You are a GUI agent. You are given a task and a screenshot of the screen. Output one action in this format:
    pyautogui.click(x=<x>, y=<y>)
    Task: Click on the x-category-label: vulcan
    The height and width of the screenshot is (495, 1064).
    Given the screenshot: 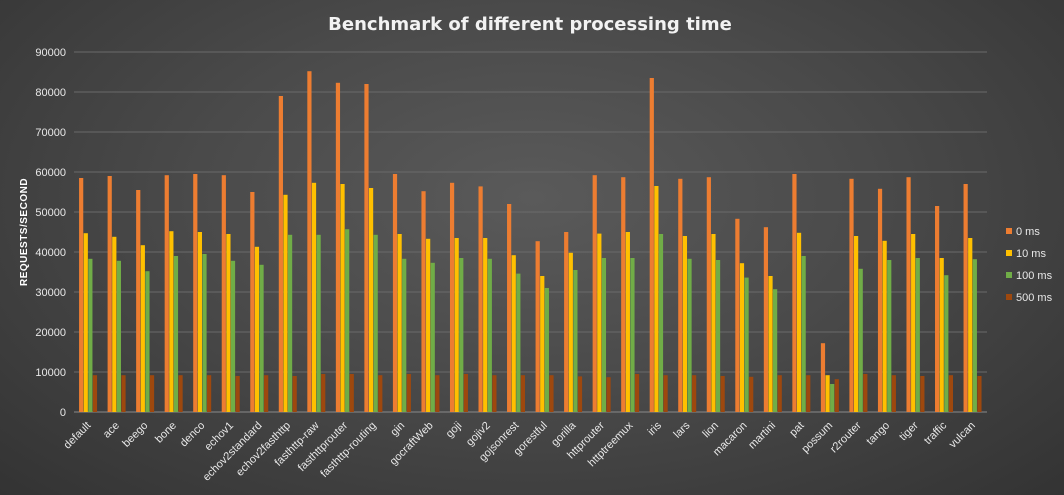 What is the action you would take?
    pyautogui.click(x=962, y=435)
    